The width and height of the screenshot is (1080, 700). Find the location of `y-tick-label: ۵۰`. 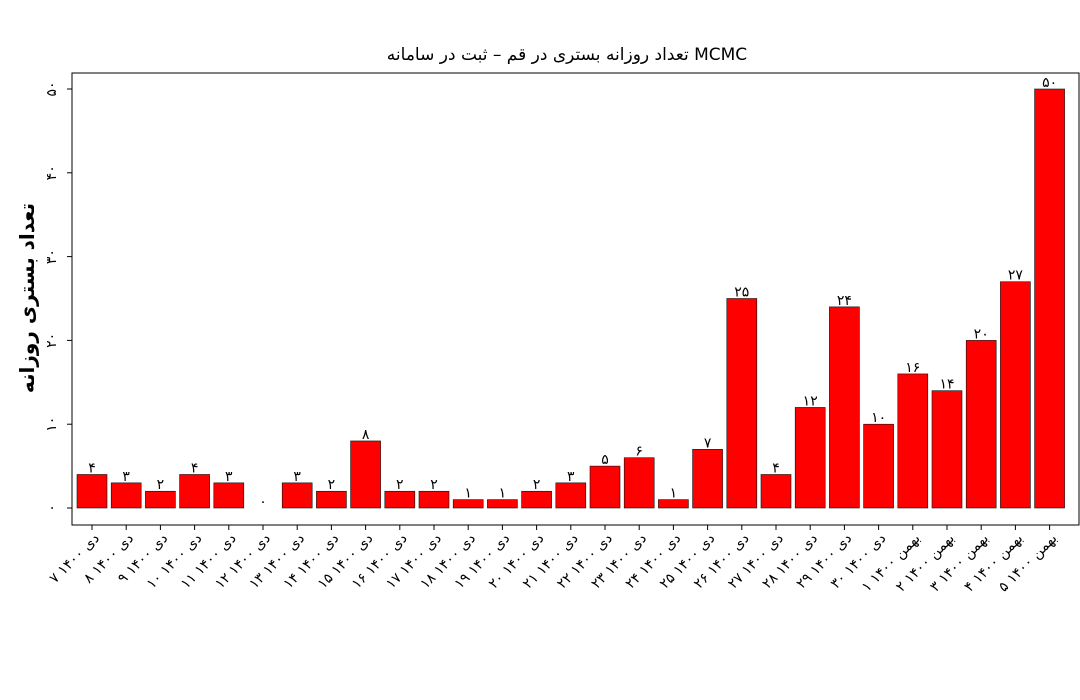

y-tick-label: ۵۰ is located at coordinates (52, 88).